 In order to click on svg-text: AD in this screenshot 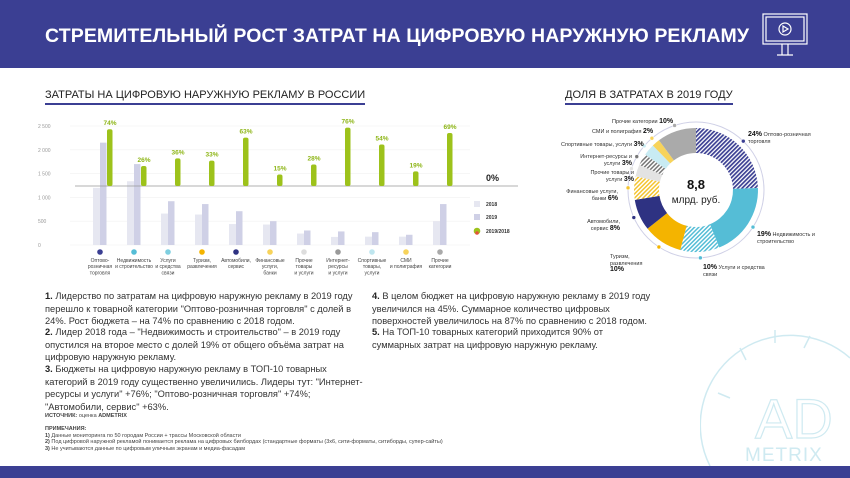, I will do `click(794, 418)`.